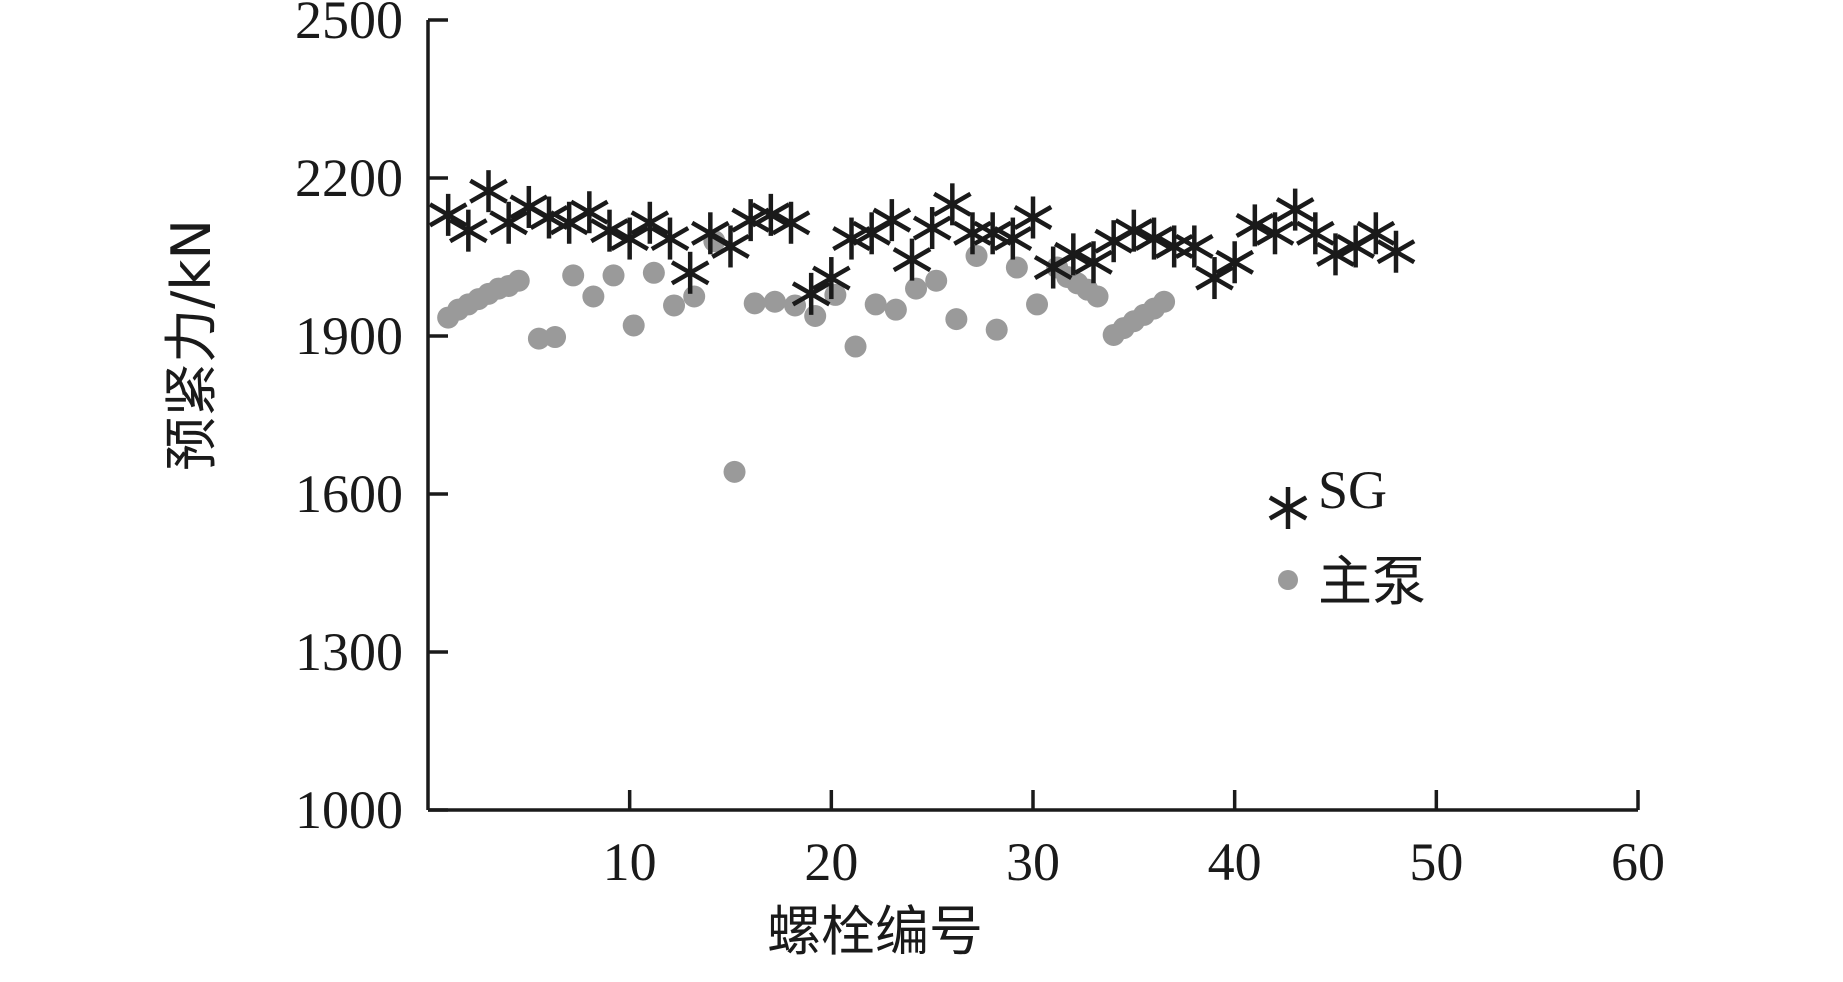 This screenshot has height=982, width=1843. I want to click on legend-label-sg: SG, so click(1352, 490).